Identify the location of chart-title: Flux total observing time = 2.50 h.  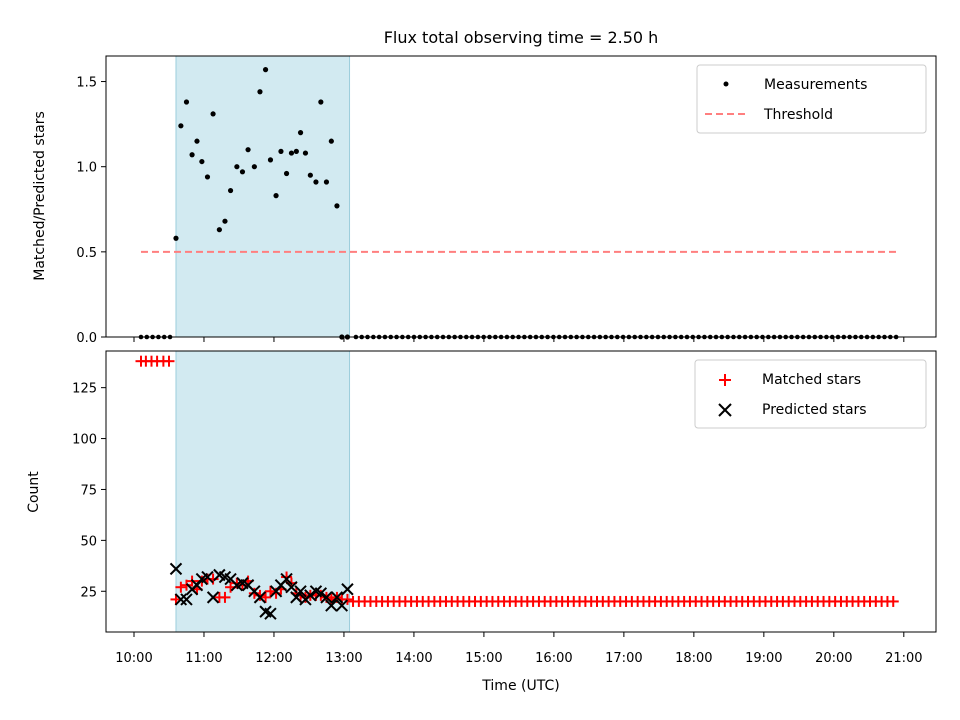
(521, 37).